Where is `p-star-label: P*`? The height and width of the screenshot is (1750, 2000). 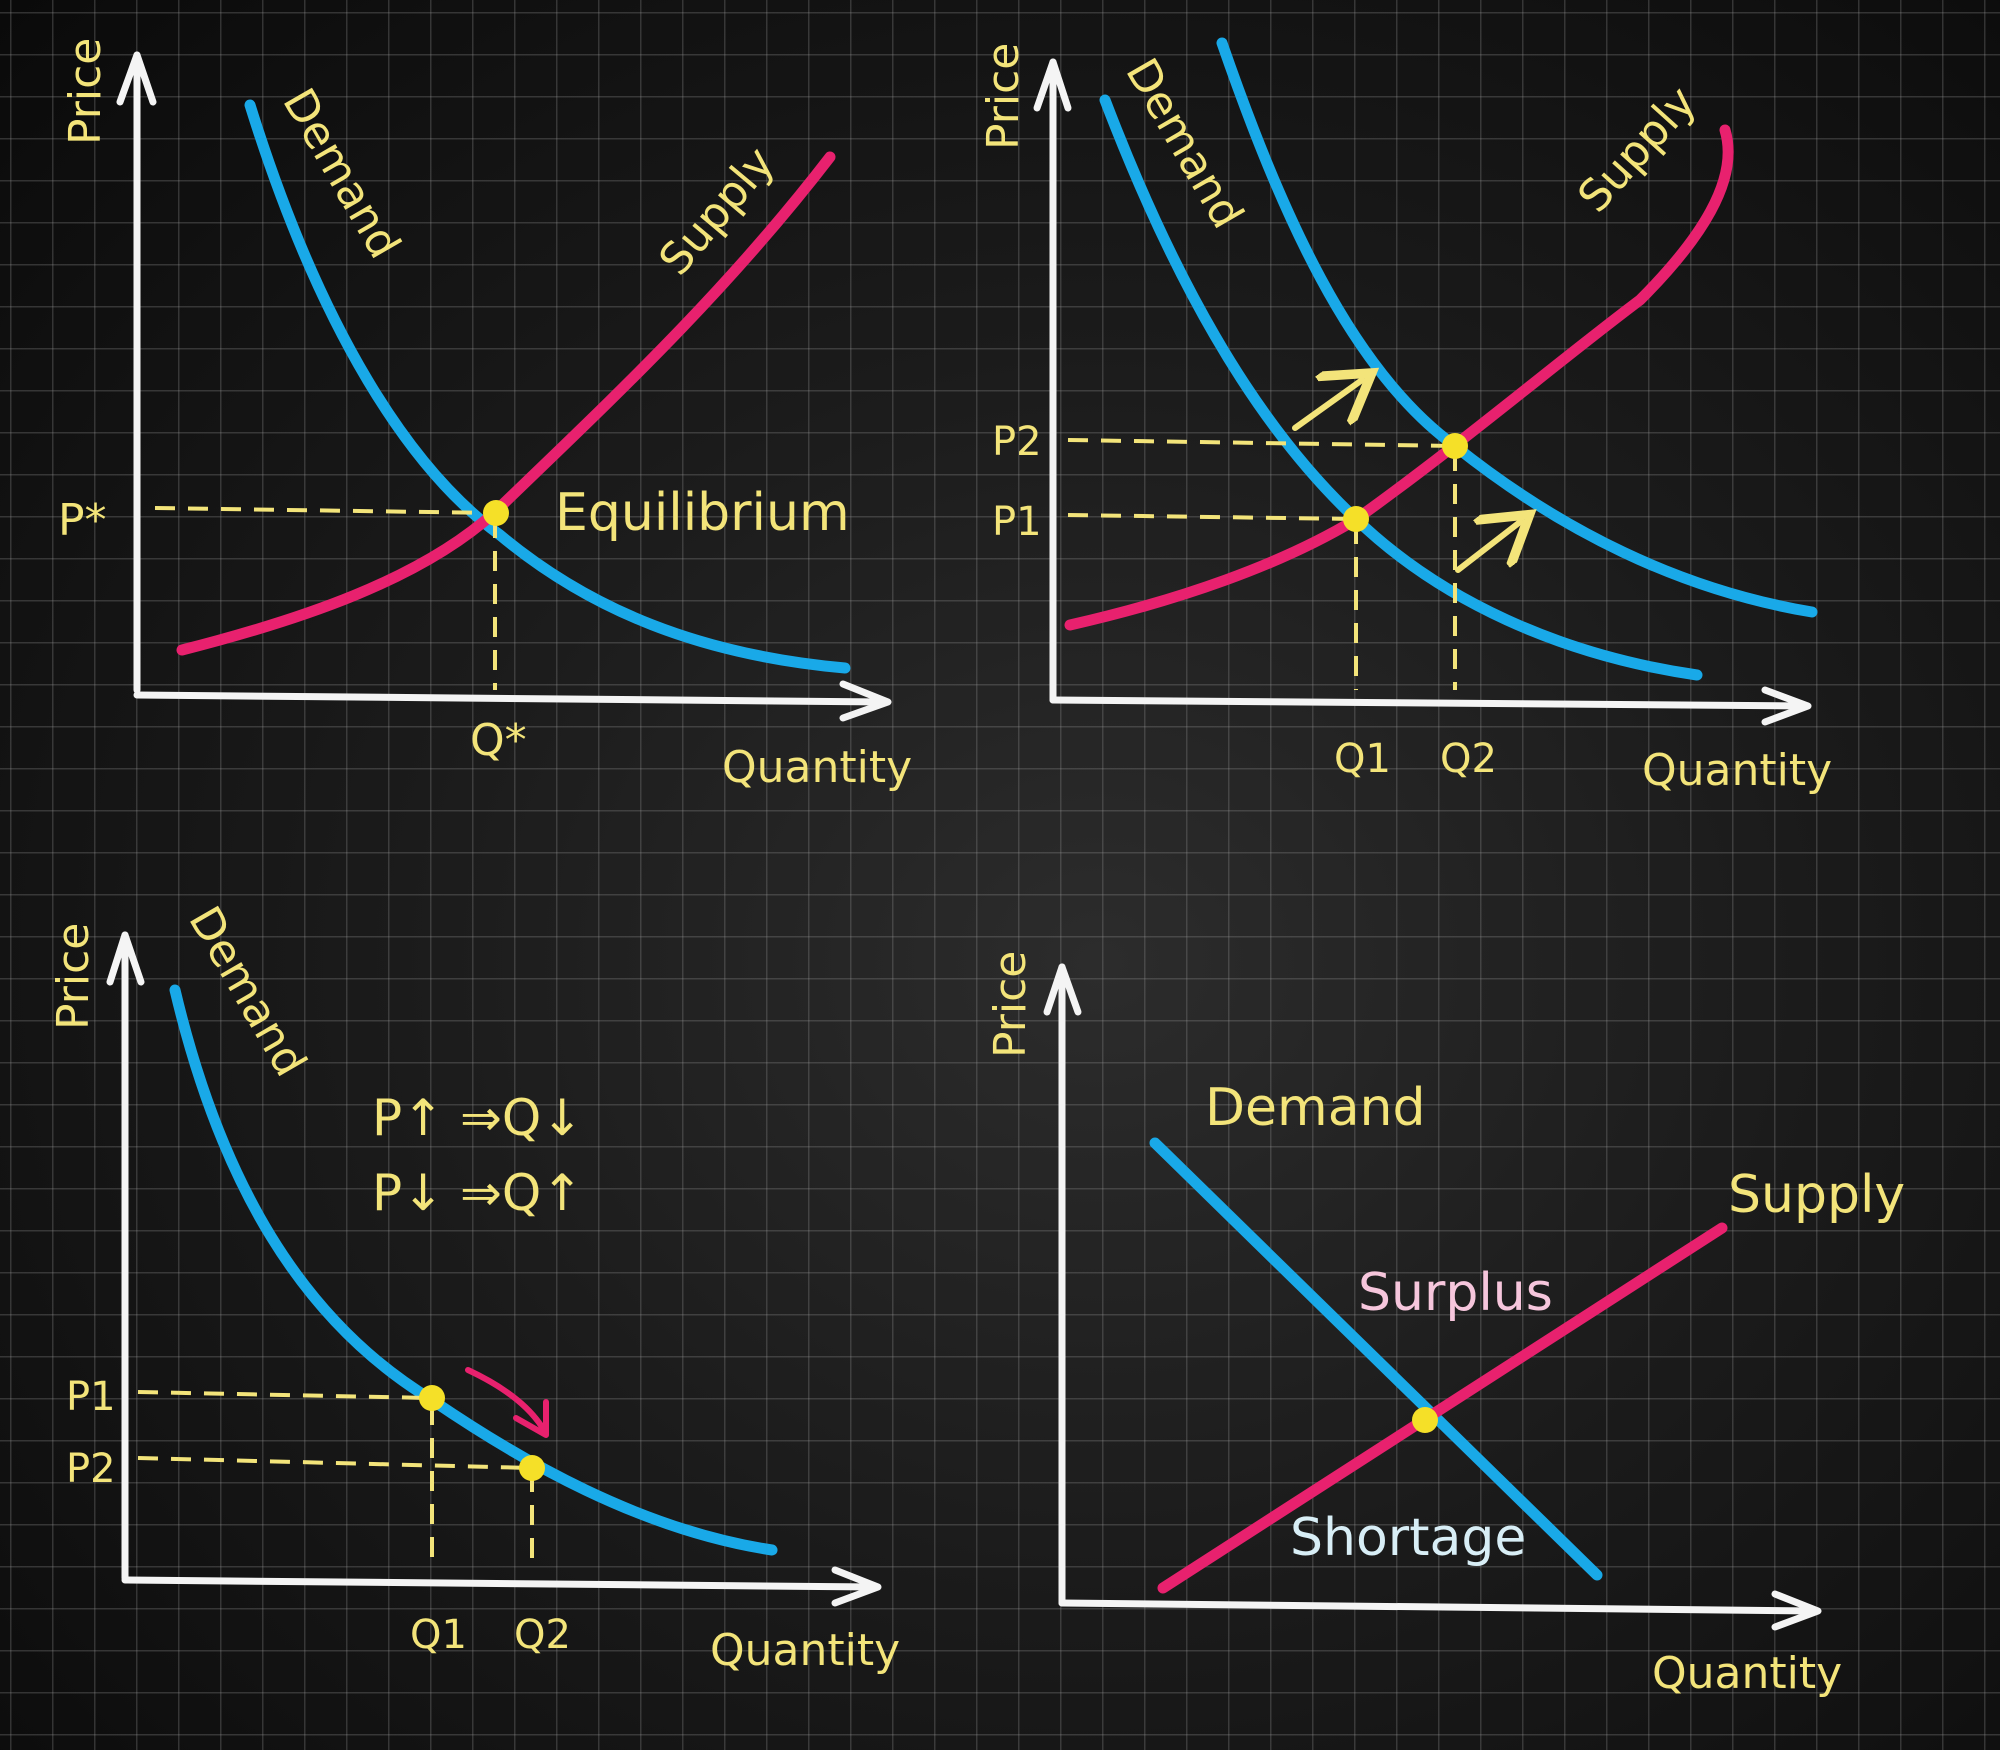 p-star-label: P* is located at coordinates (82, 520).